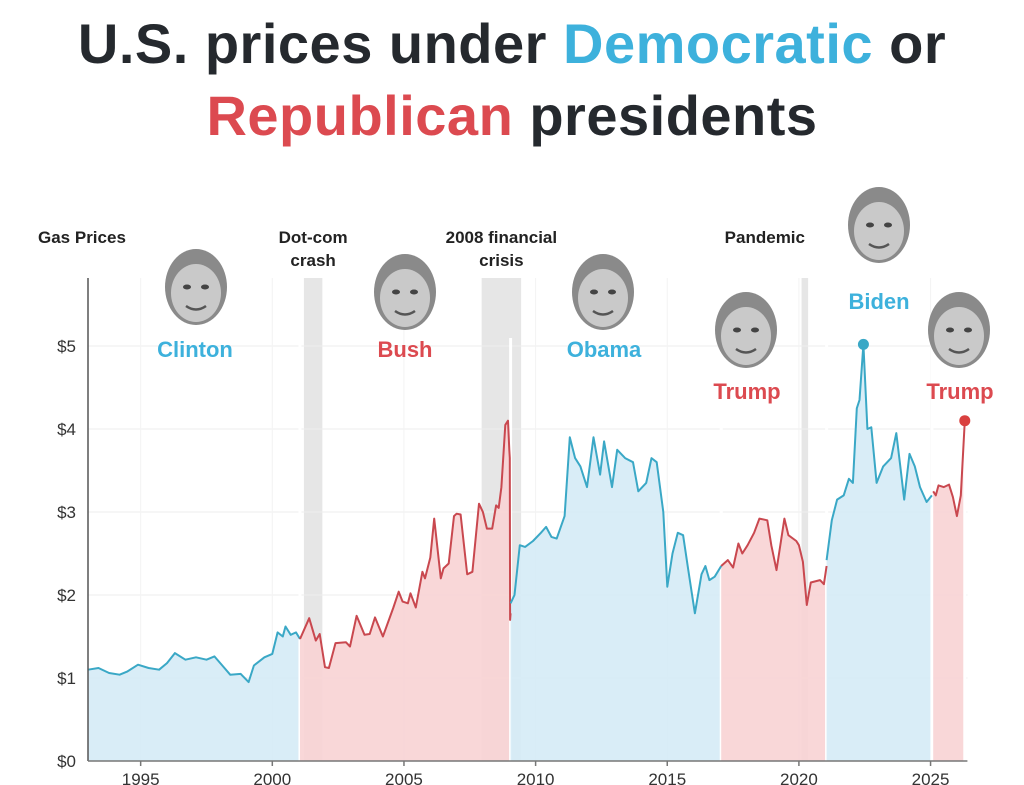  I want to click on term-area-bush, so click(405, 590).